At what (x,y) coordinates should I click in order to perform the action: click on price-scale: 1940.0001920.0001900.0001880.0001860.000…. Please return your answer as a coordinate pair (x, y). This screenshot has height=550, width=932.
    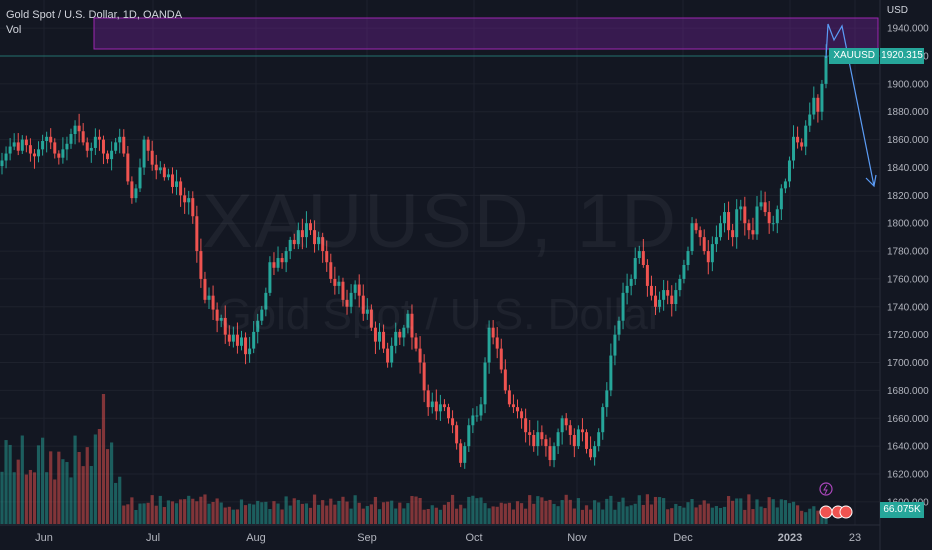
    Looking at the image, I should click on (908, 266).